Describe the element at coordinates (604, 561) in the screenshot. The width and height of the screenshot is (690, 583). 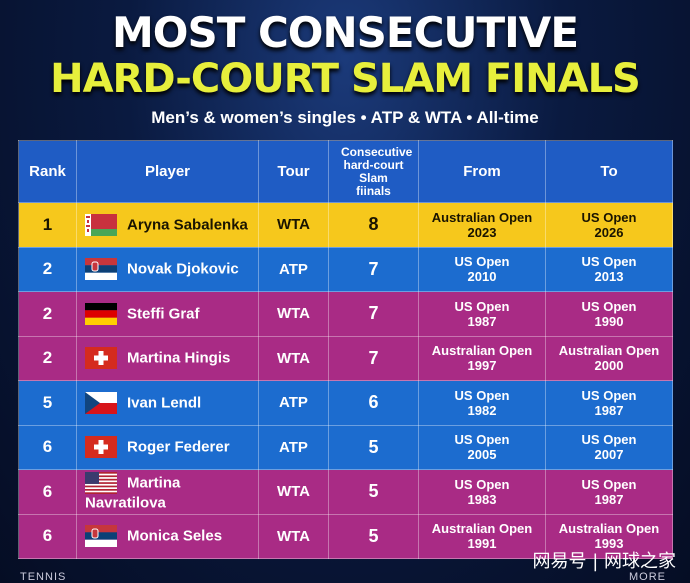
I see `watermark: 网易号 | 网球之家` at that location.